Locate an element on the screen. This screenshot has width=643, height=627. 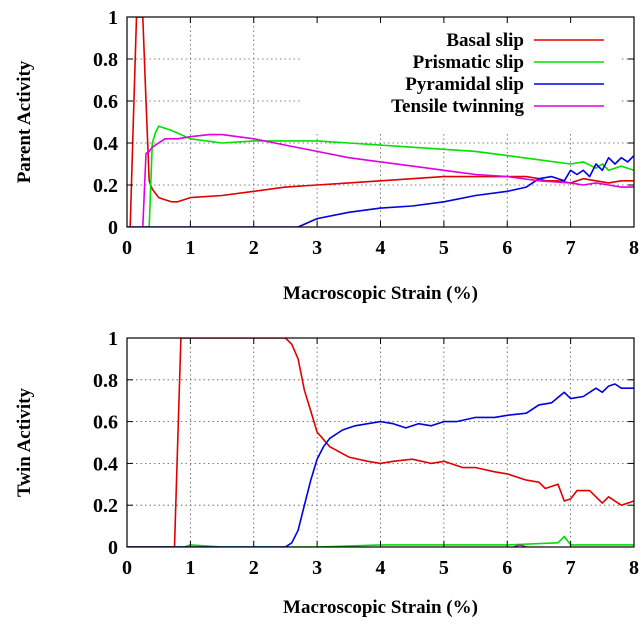
legend-label-basal-slip: Basal slip is located at coordinates (485, 40).